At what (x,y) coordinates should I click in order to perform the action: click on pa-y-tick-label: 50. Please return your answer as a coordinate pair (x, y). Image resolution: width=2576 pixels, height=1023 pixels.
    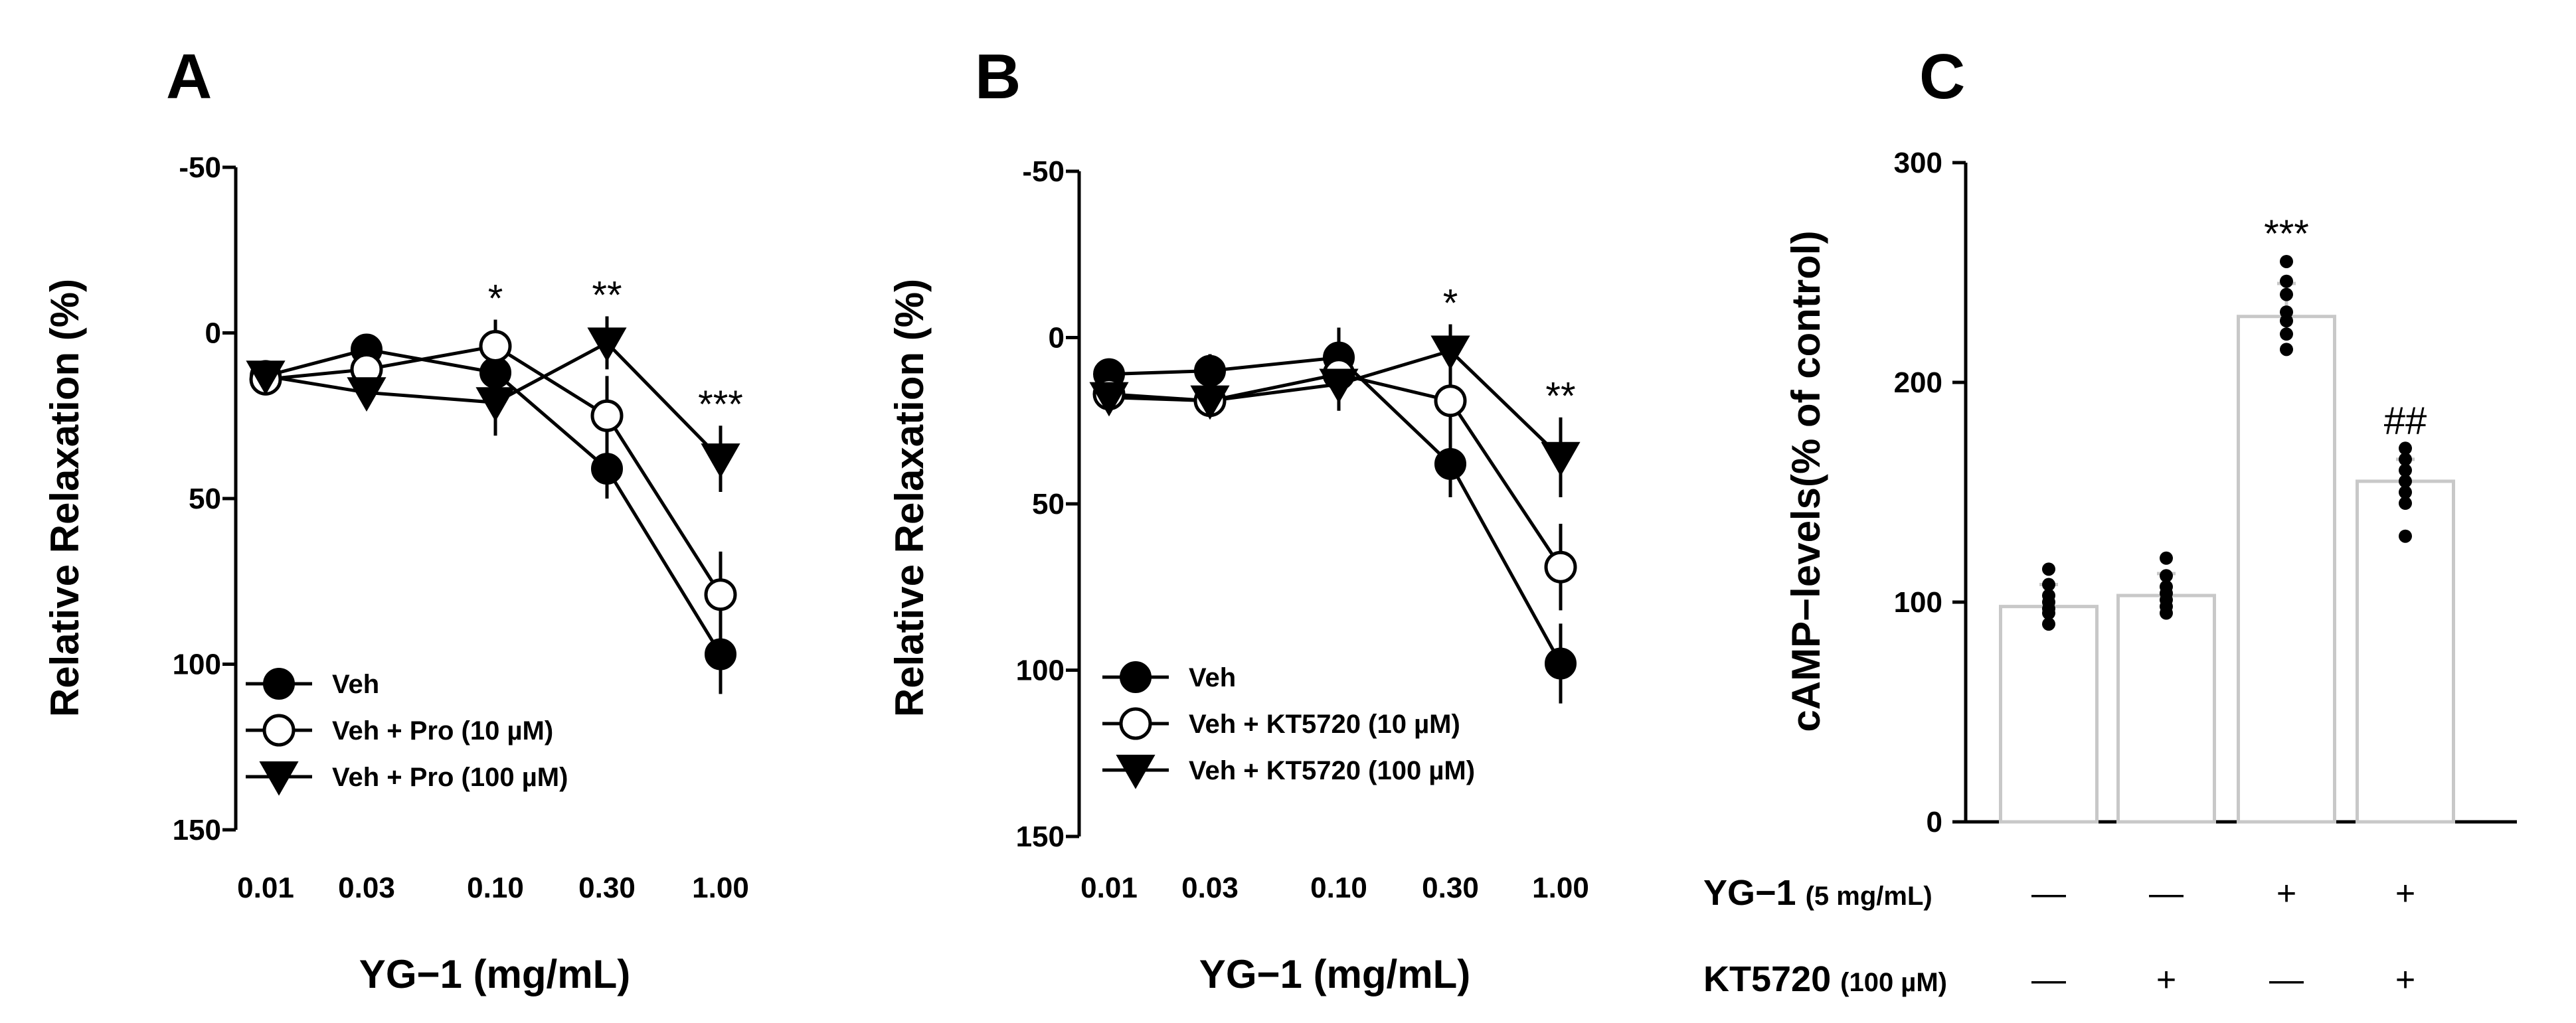
    Looking at the image, I should click on (205, 499).